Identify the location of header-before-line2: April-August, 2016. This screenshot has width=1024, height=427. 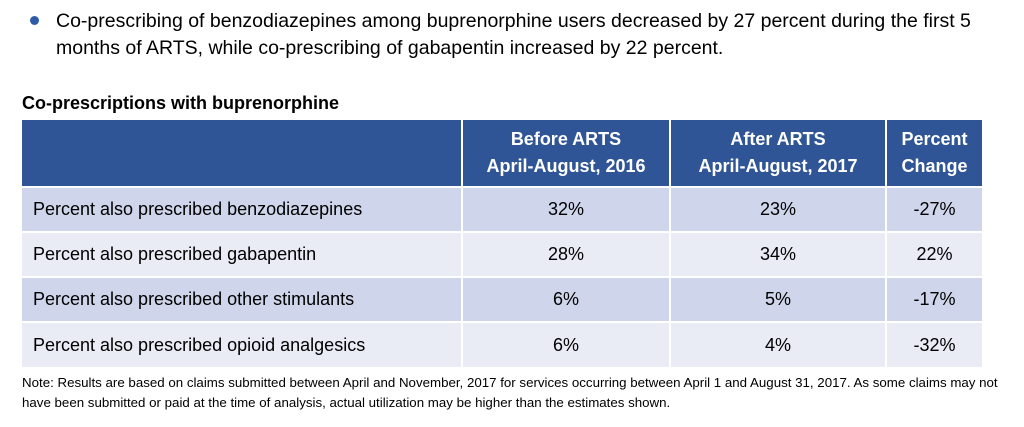
(566, 166).